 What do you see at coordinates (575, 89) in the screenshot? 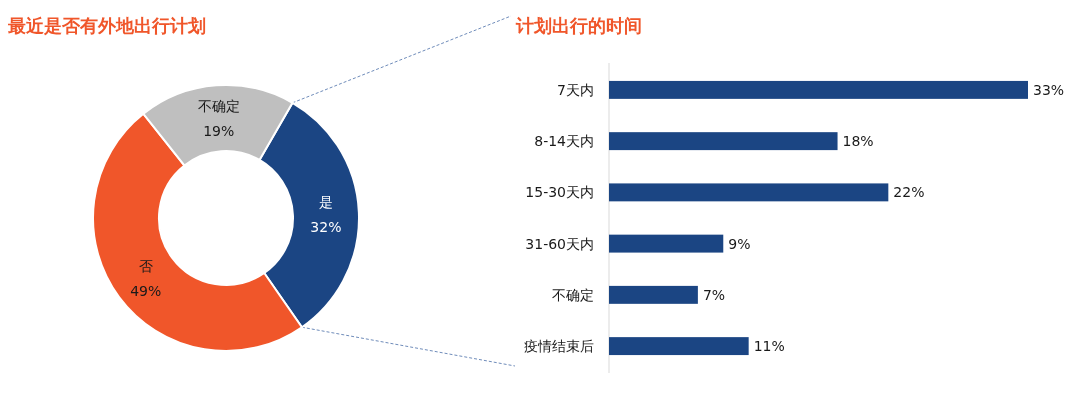
I see `y-tick-label: 7天内` at bounding box center [575, 89].